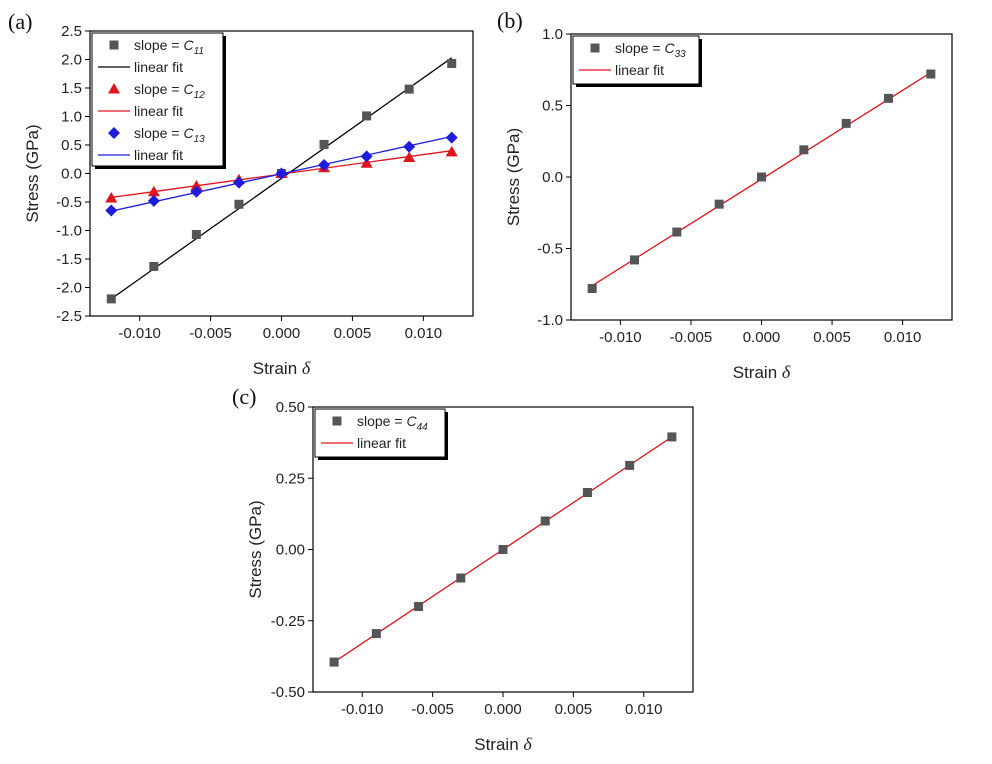 This screenshot has height=764, width=992. What do you see at coordinates (288, 621) in the screenshot?
I see `y-tick-label: -0.25` at bounding box center [288, 621].